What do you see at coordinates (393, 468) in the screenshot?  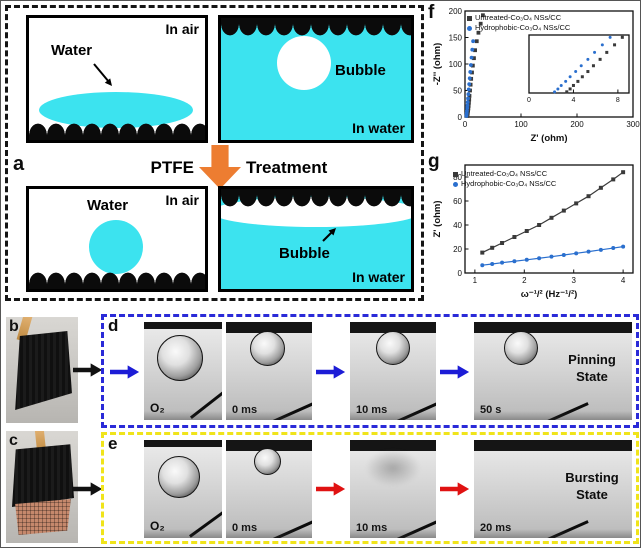 I see `bursting-blur-shape` at bounding box center [393, 468].